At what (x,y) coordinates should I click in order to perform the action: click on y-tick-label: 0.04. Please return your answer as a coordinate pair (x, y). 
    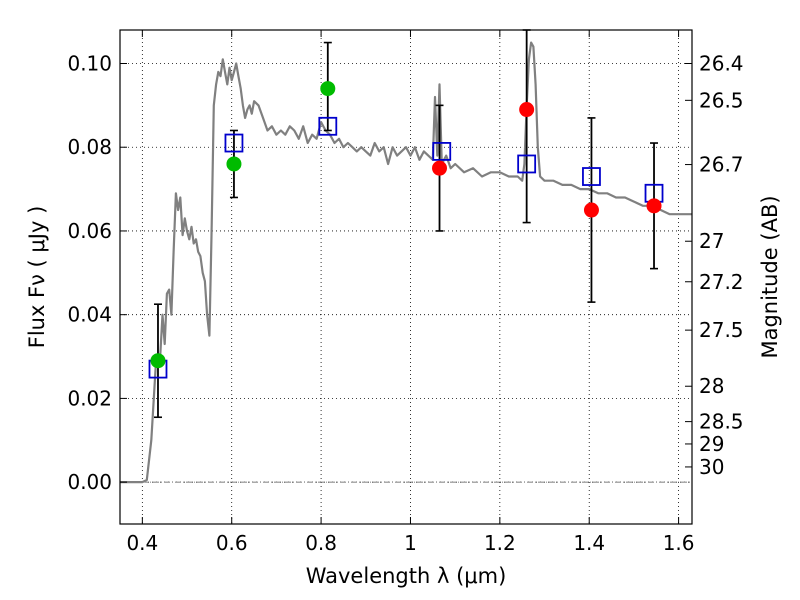
    Looking at the image, I should click on (89, 315).